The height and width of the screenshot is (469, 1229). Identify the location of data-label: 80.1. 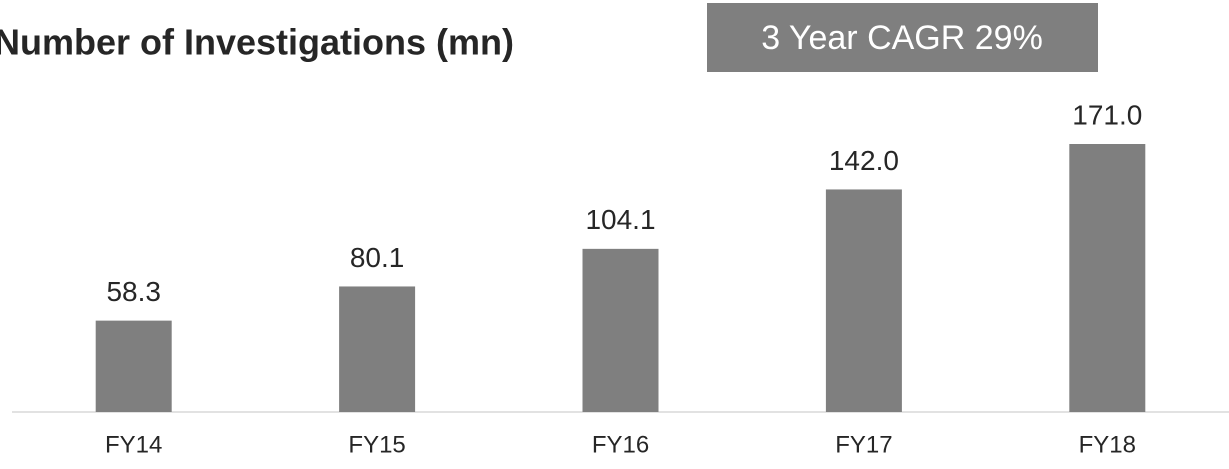
(377, 257).